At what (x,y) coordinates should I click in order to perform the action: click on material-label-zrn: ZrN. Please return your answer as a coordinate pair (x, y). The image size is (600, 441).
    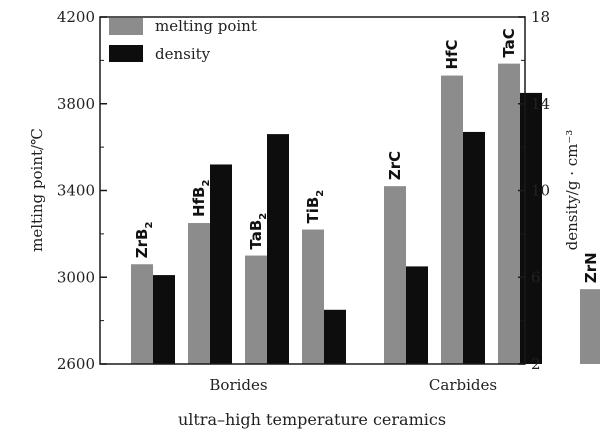
    Looking at the image, I should click on (591, 267).